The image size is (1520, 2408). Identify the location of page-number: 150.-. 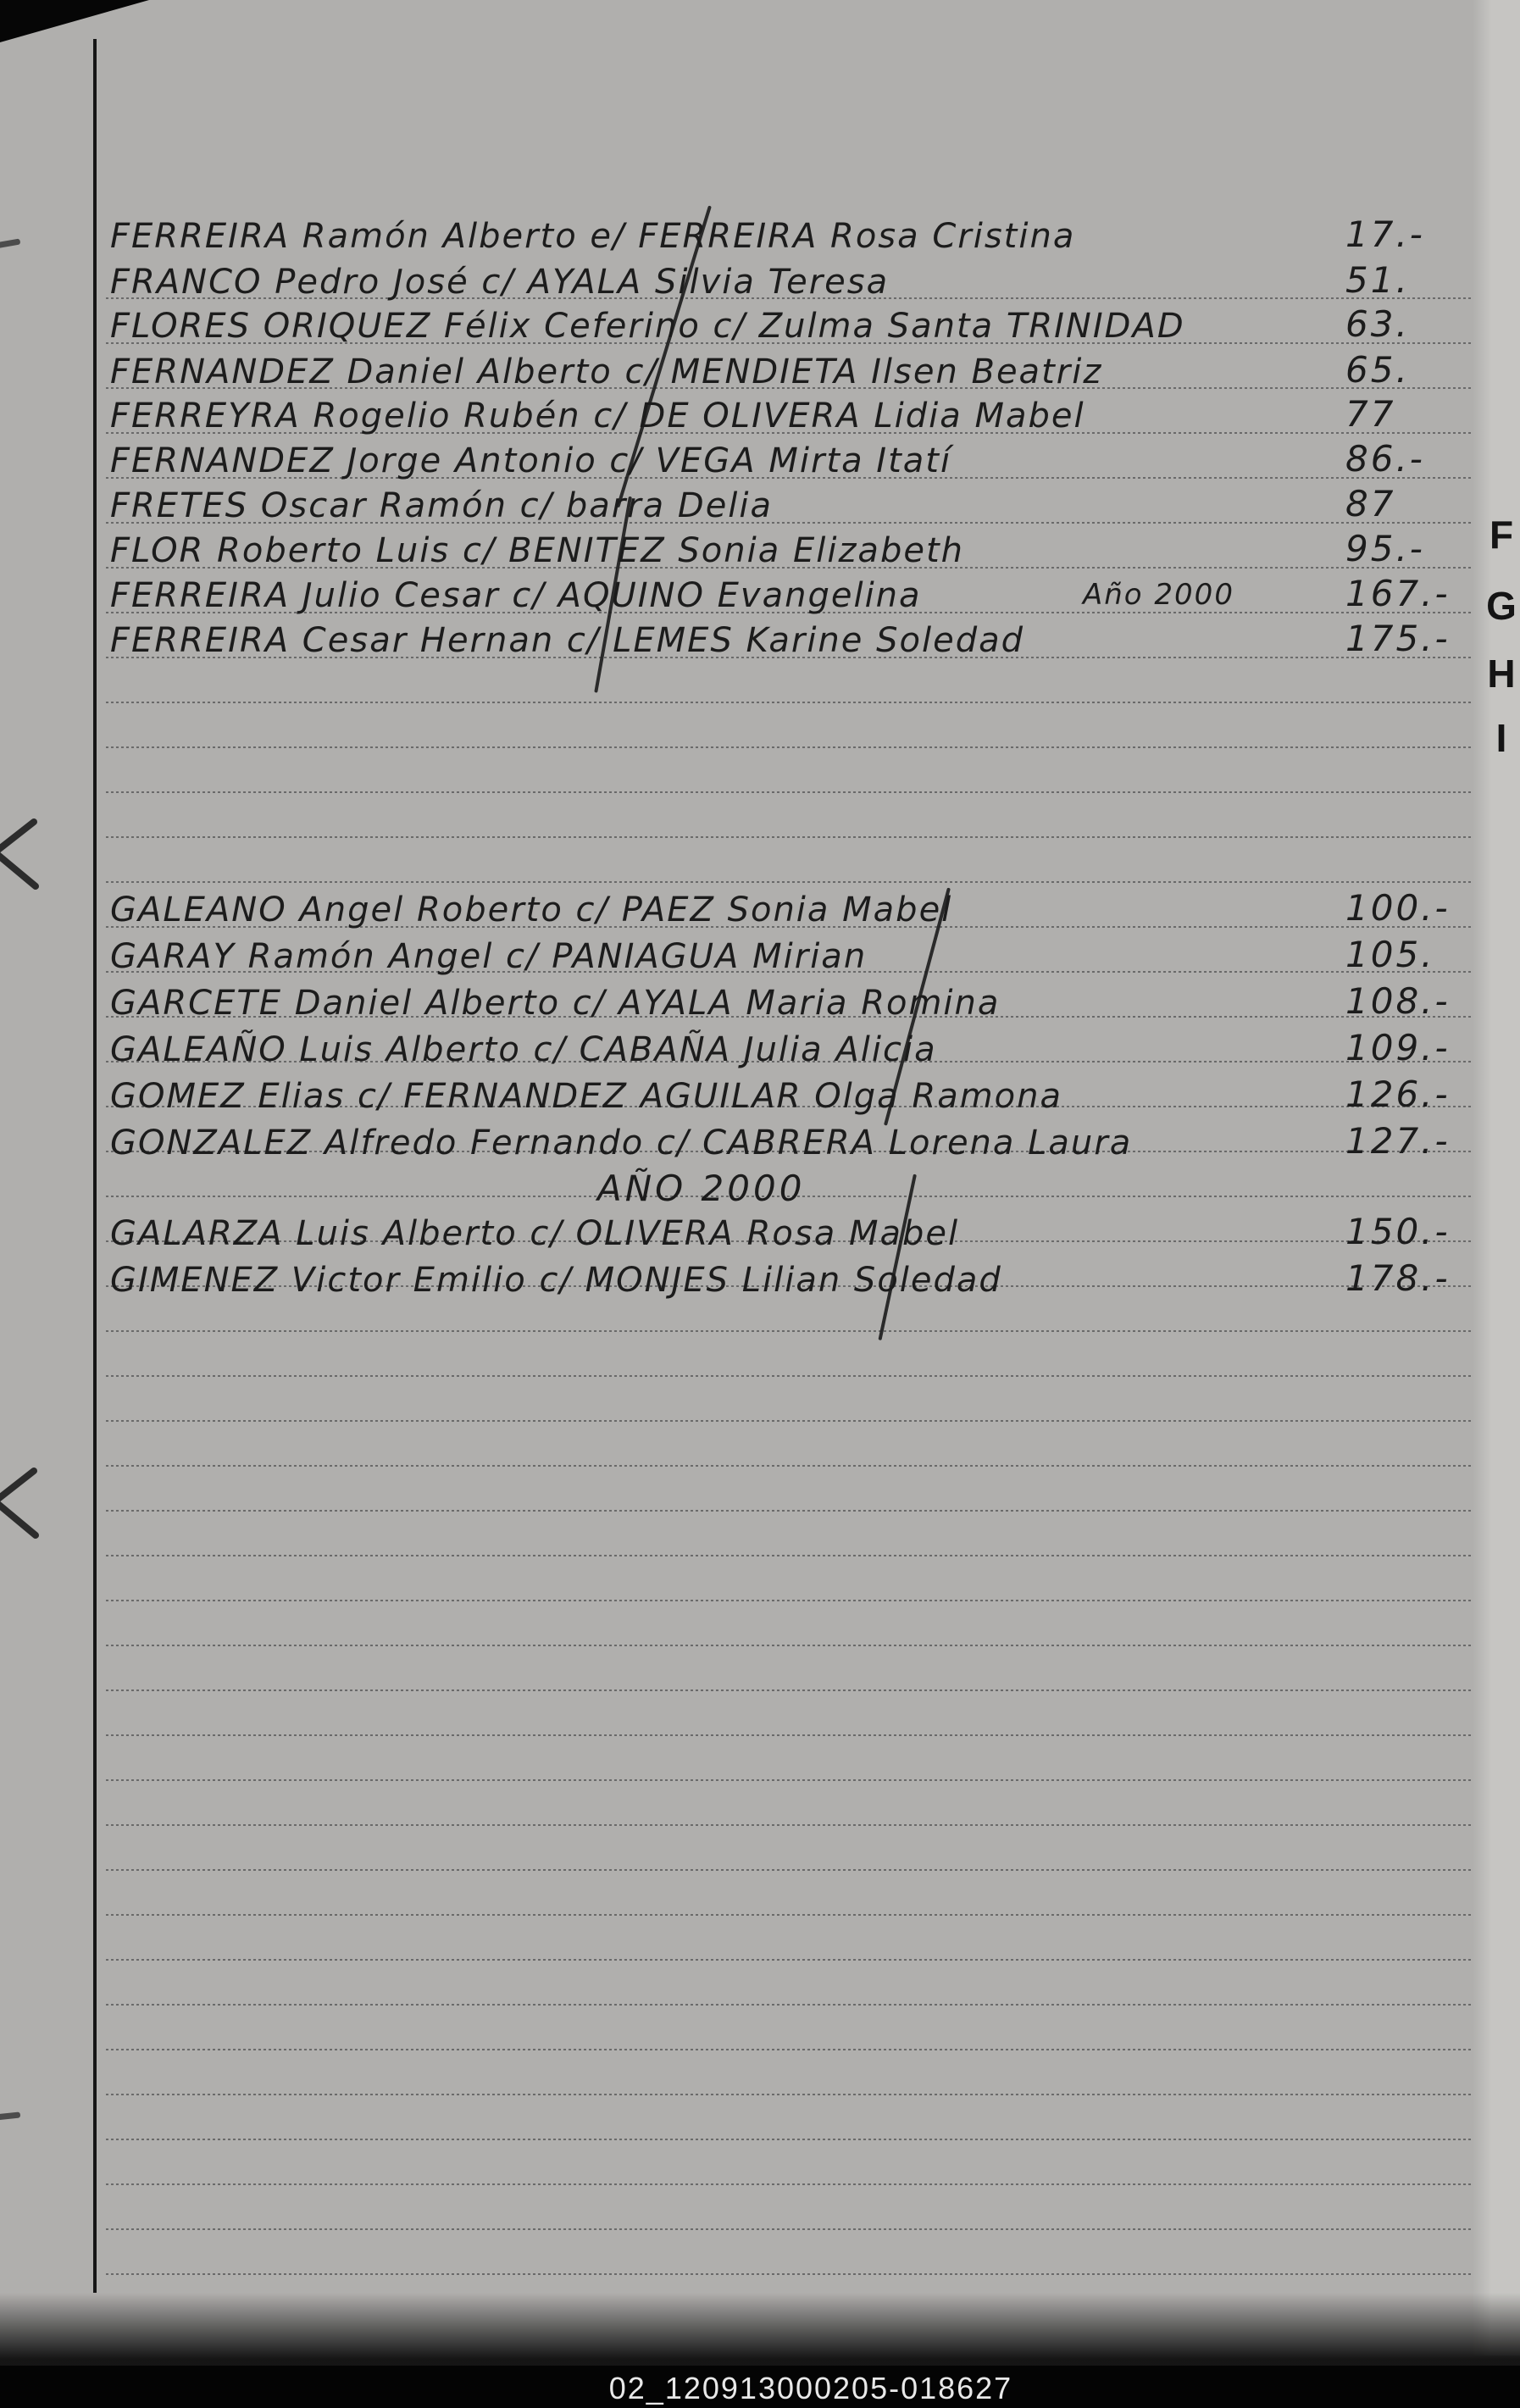
(1398, 1231).